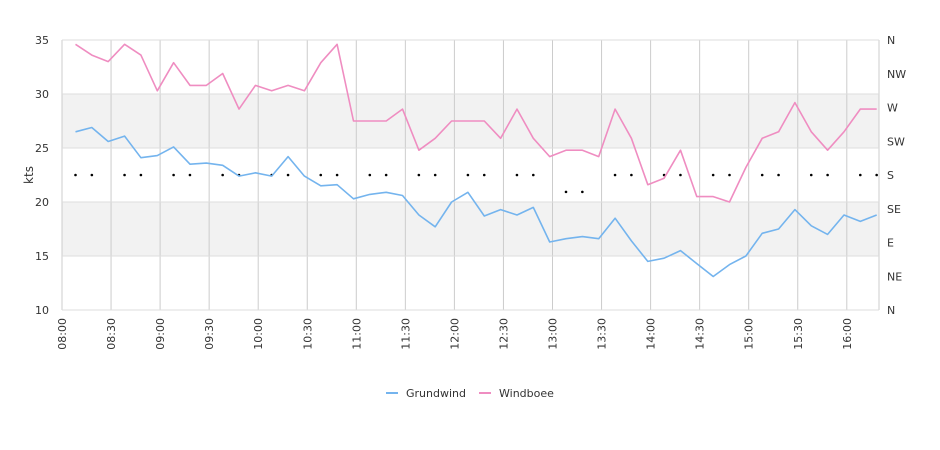  I want to click on x-tick-label: 10:30, so click(307, 334).